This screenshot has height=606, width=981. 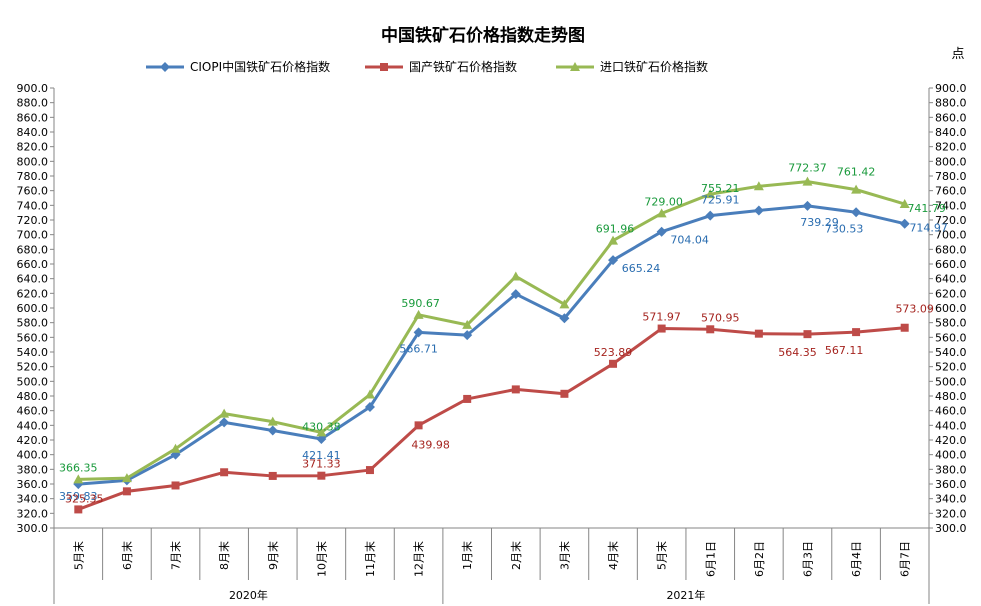 I want to click on y-tick-label-left: 500.0, so click(x=33, y=381).